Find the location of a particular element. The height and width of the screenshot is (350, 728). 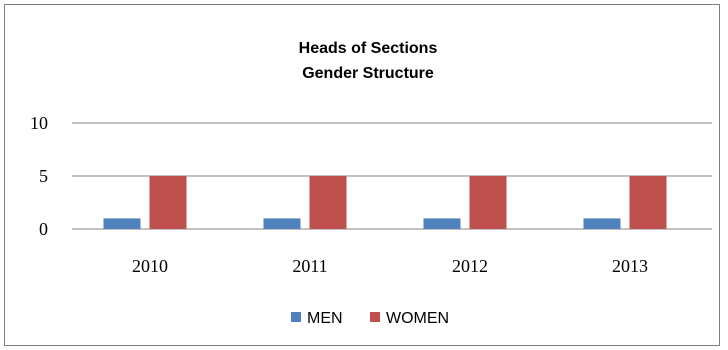

legend-swatch-men is located at coordinates (296, 317).